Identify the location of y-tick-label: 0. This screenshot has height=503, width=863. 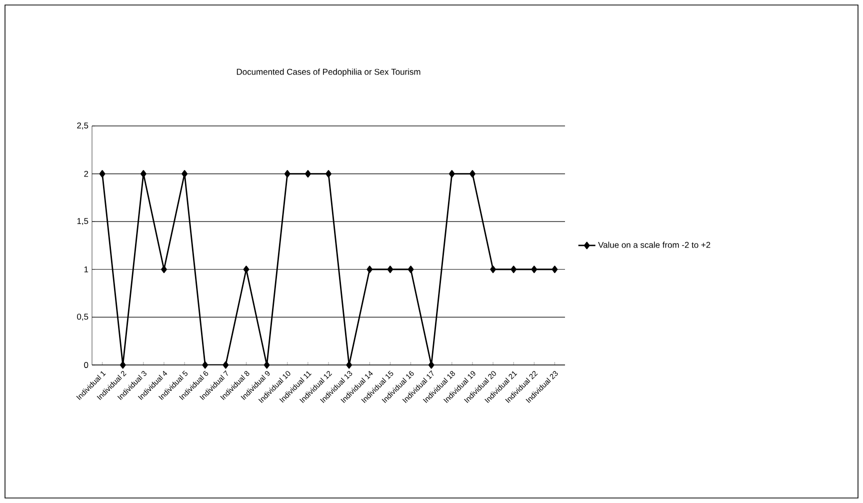
(86, 365).